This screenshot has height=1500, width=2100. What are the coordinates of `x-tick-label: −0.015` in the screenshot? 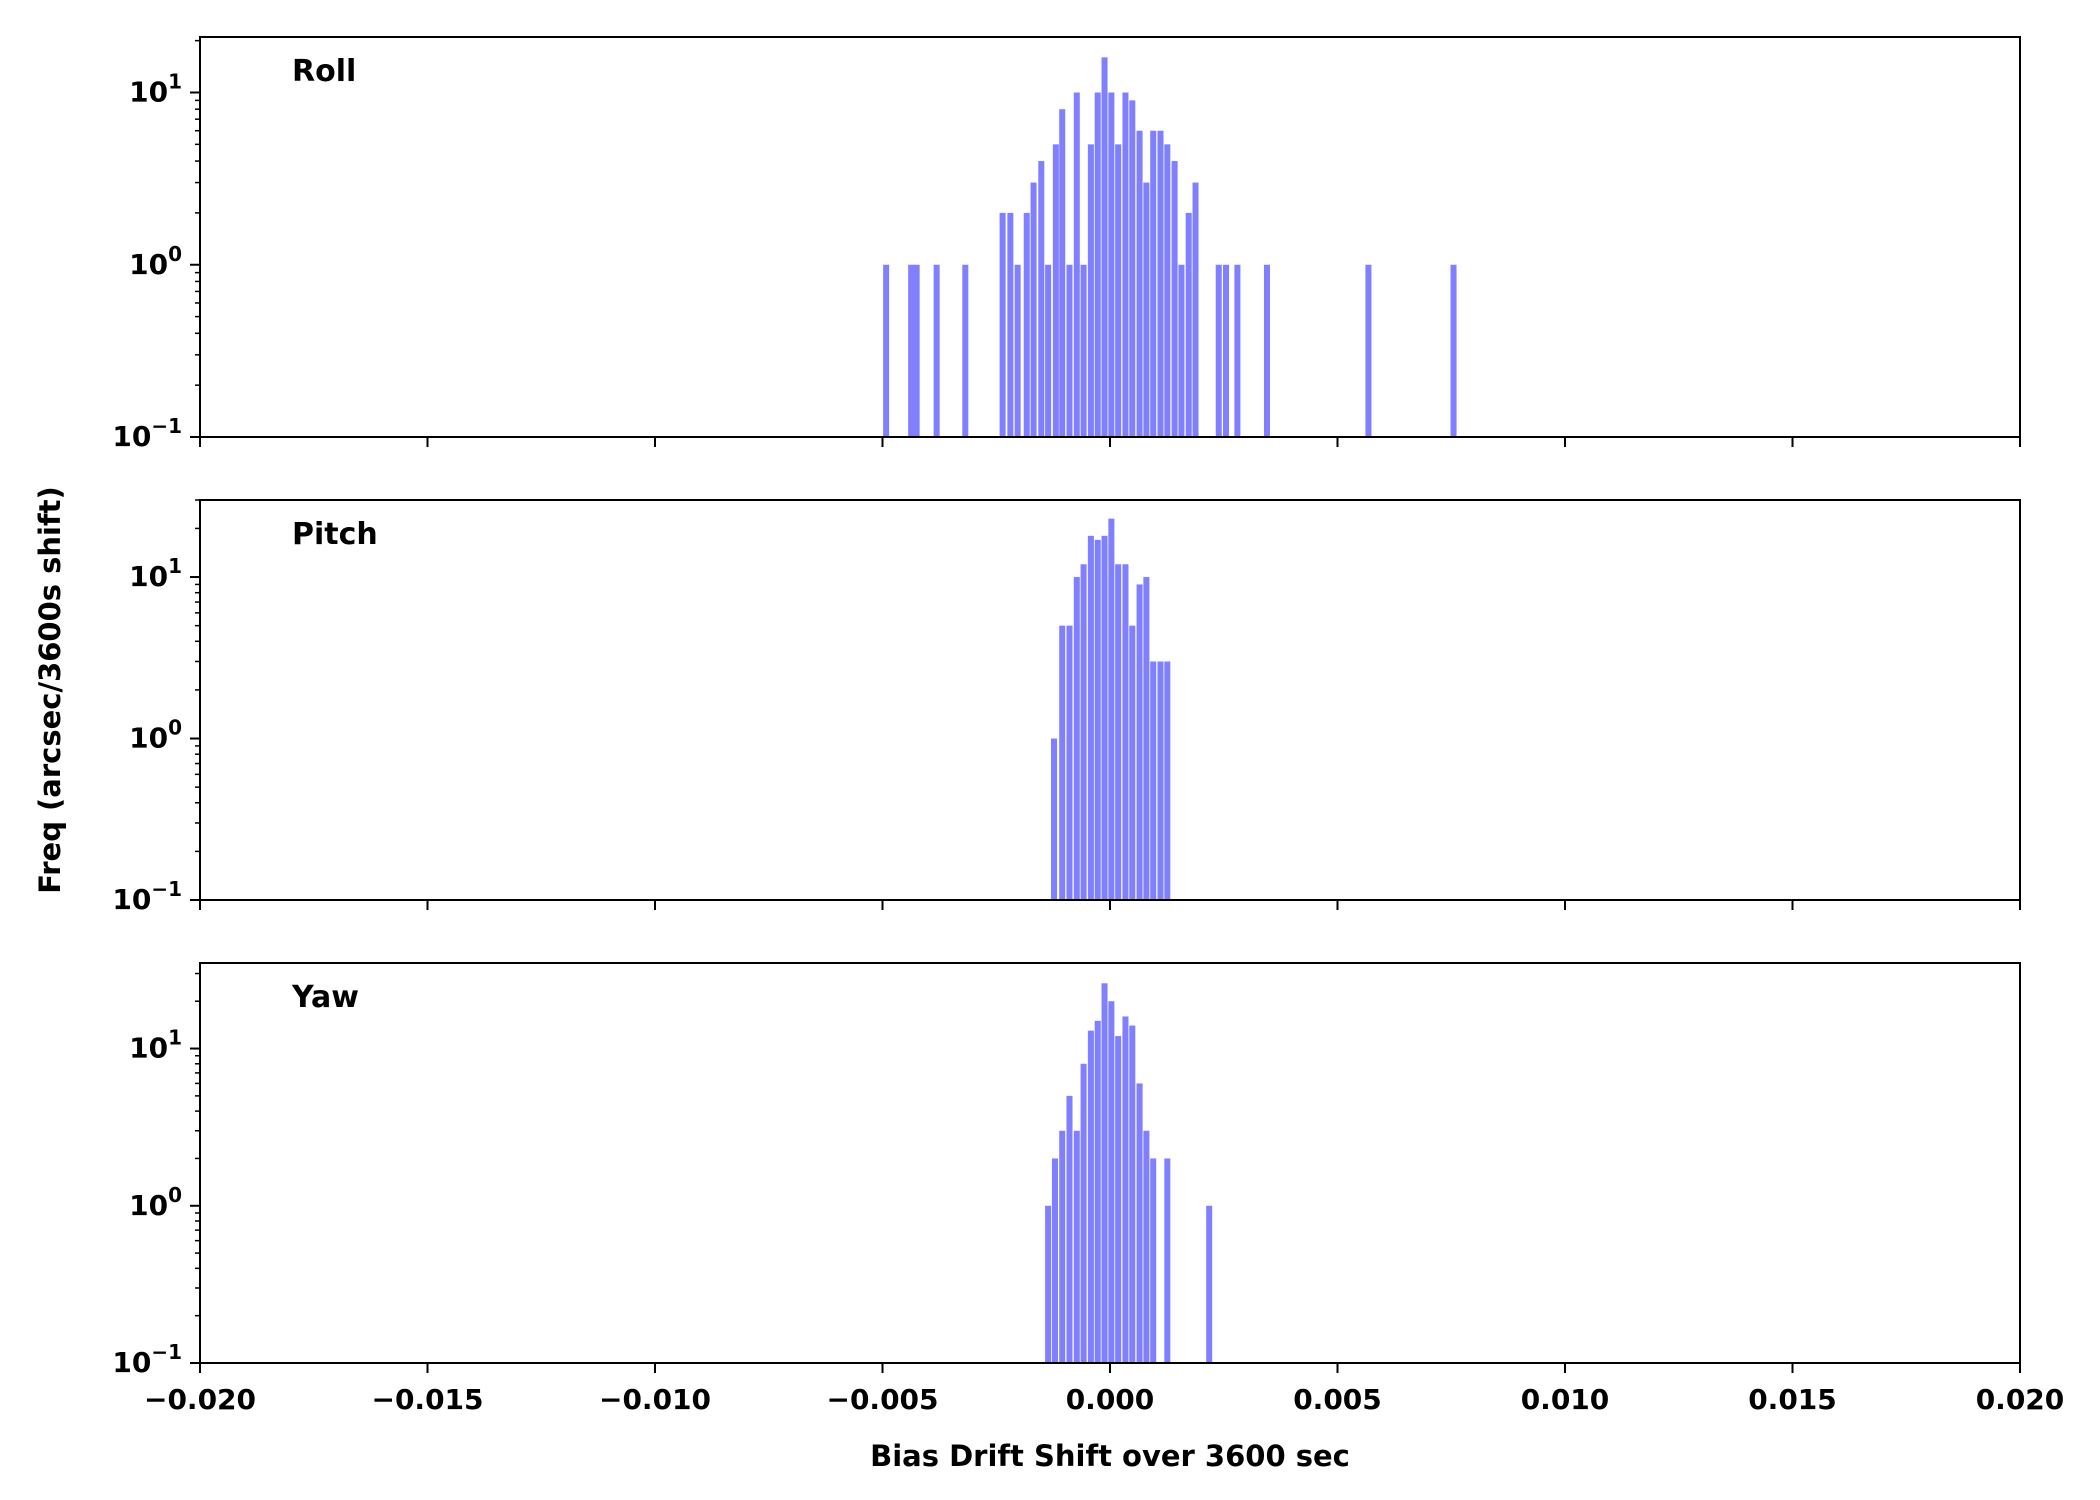 It's located at (427, 1399).